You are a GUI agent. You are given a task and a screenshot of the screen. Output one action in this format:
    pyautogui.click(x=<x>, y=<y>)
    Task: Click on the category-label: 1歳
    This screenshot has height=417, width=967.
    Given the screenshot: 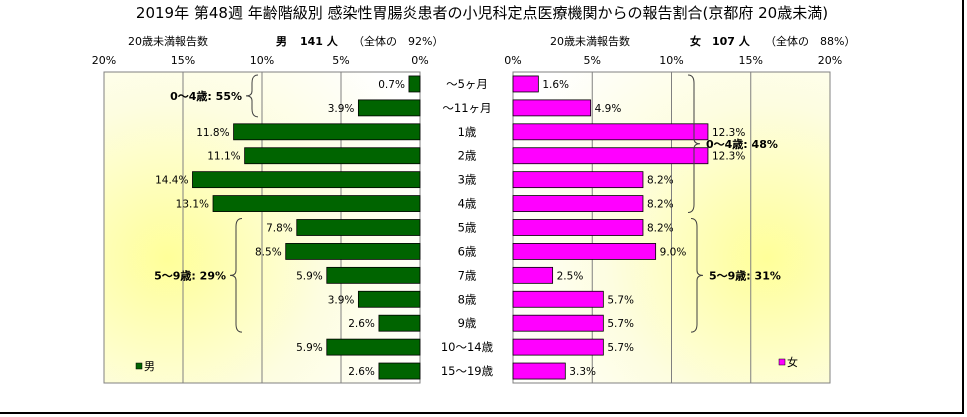 What is the action you would take?
    pyautogui.click(x=467, y=132)
    